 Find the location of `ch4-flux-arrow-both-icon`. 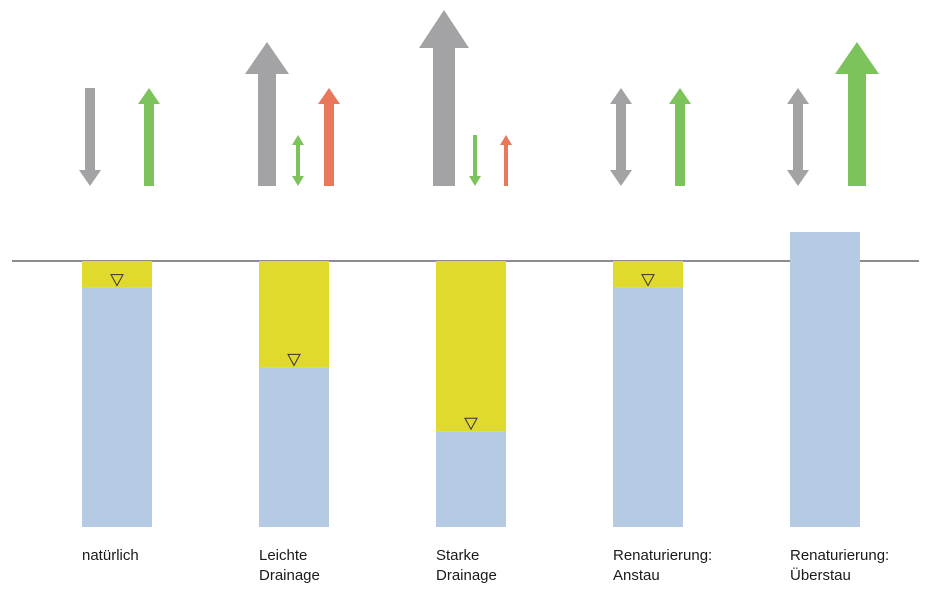

ch4-flux-arrow-both-icon is located at coordinates (298, 160).